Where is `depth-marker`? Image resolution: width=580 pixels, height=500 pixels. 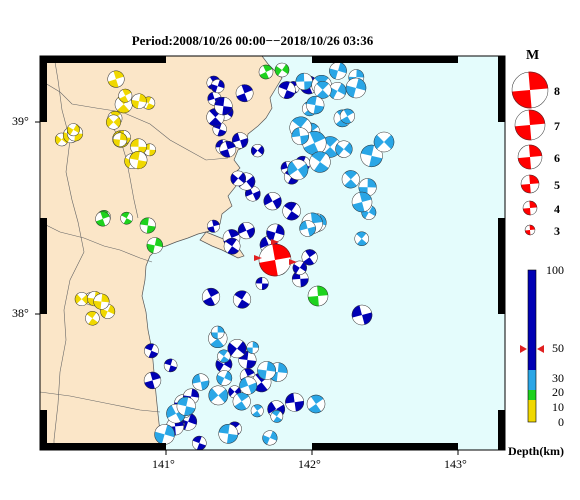 depth-marker is located at coordinates (532, 349).